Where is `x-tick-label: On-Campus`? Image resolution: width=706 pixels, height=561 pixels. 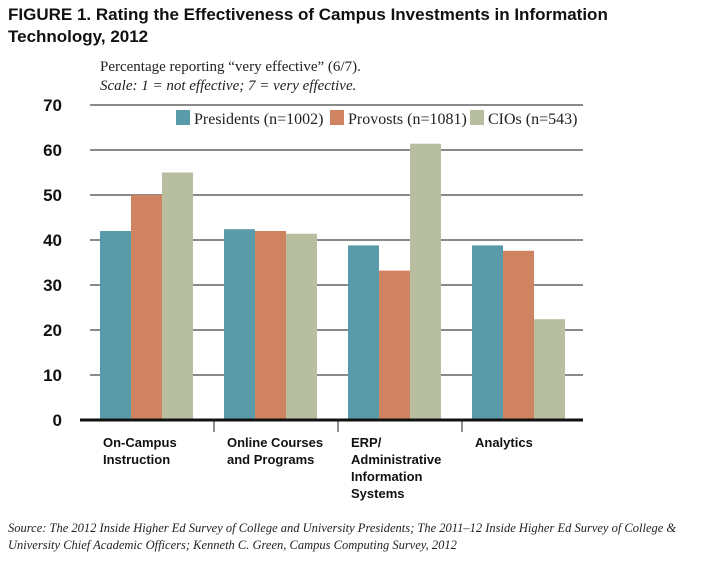 x-tick-label: On-Campus is located at coordinates (140, 442).